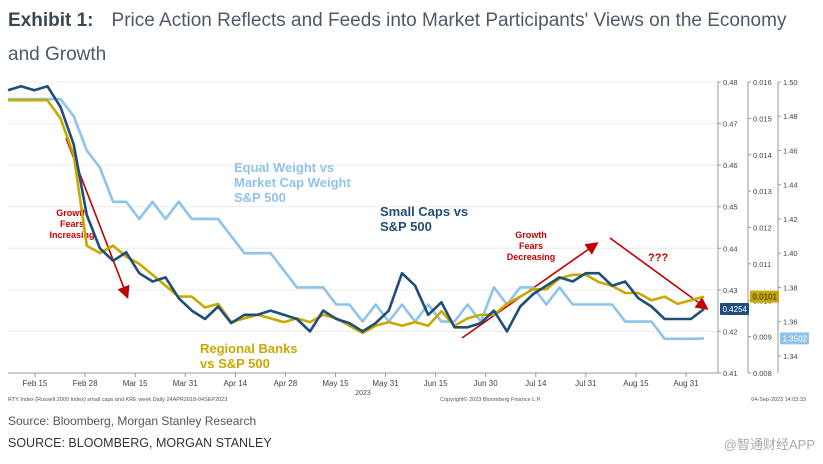  Describe the element at coordinates (790, 287) in the screenshot. I see `y-tick-label-equal-weight: 1.38` at that location.